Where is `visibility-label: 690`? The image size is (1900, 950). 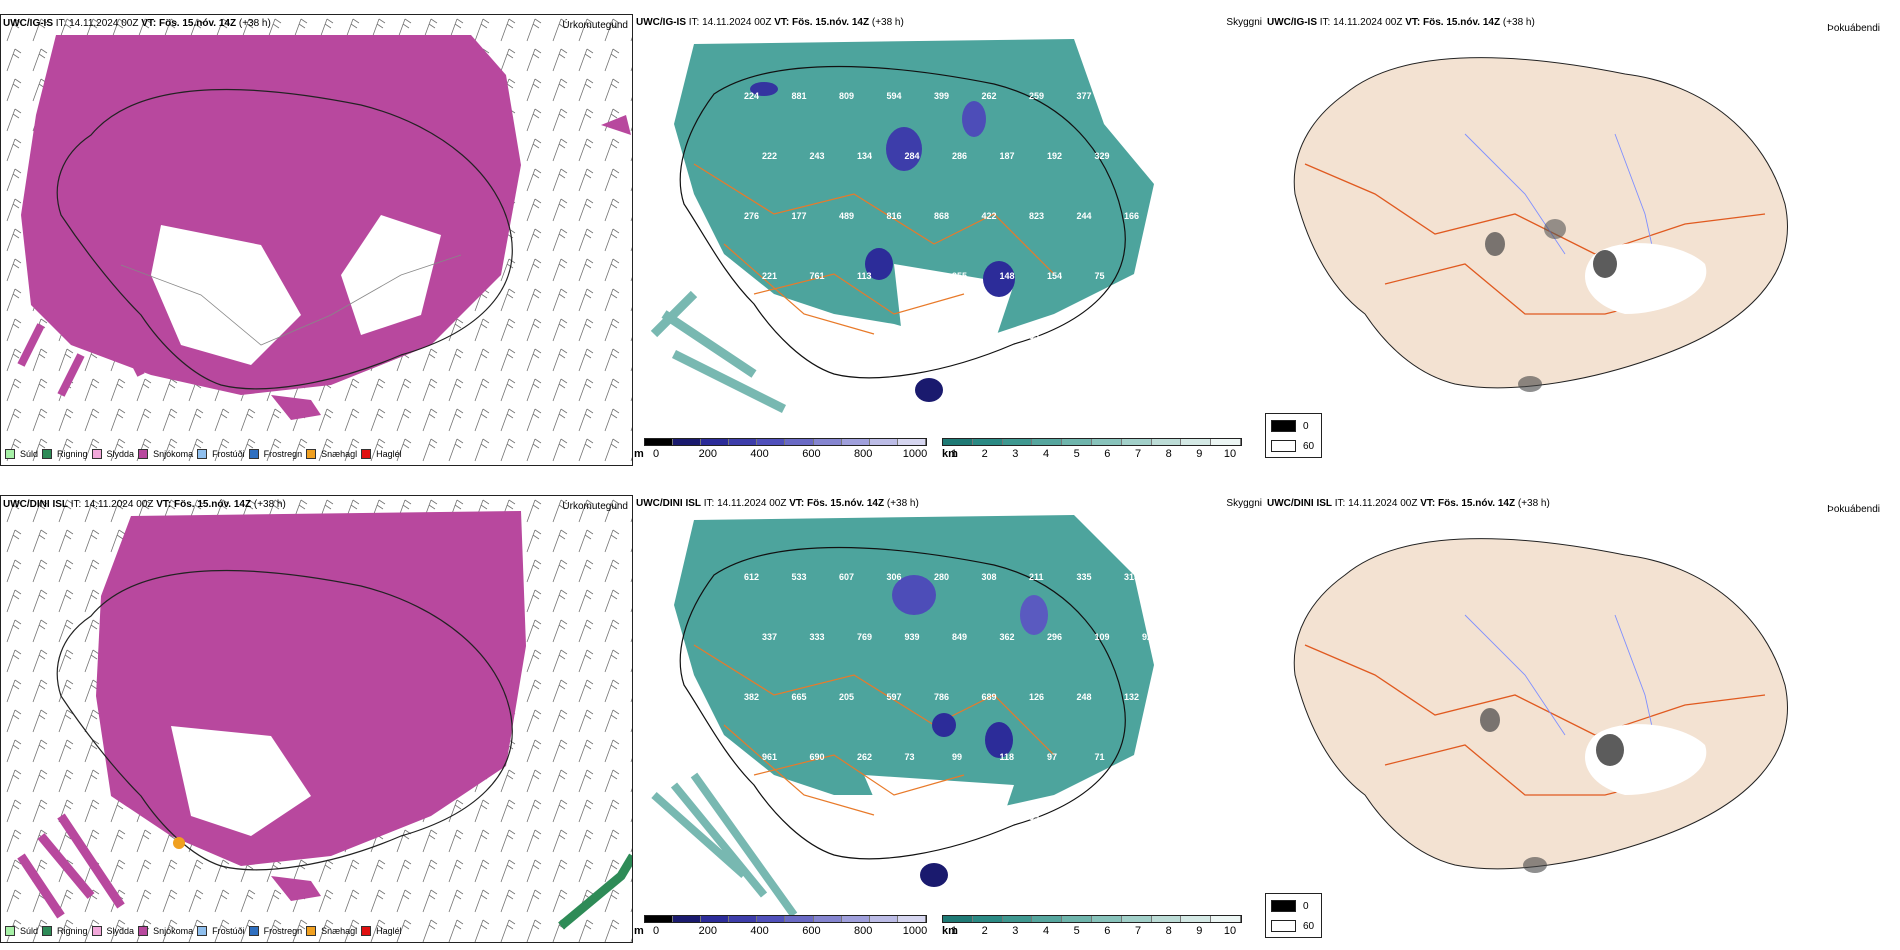
visibility-label: 690 is located at coordinates (817, 757).